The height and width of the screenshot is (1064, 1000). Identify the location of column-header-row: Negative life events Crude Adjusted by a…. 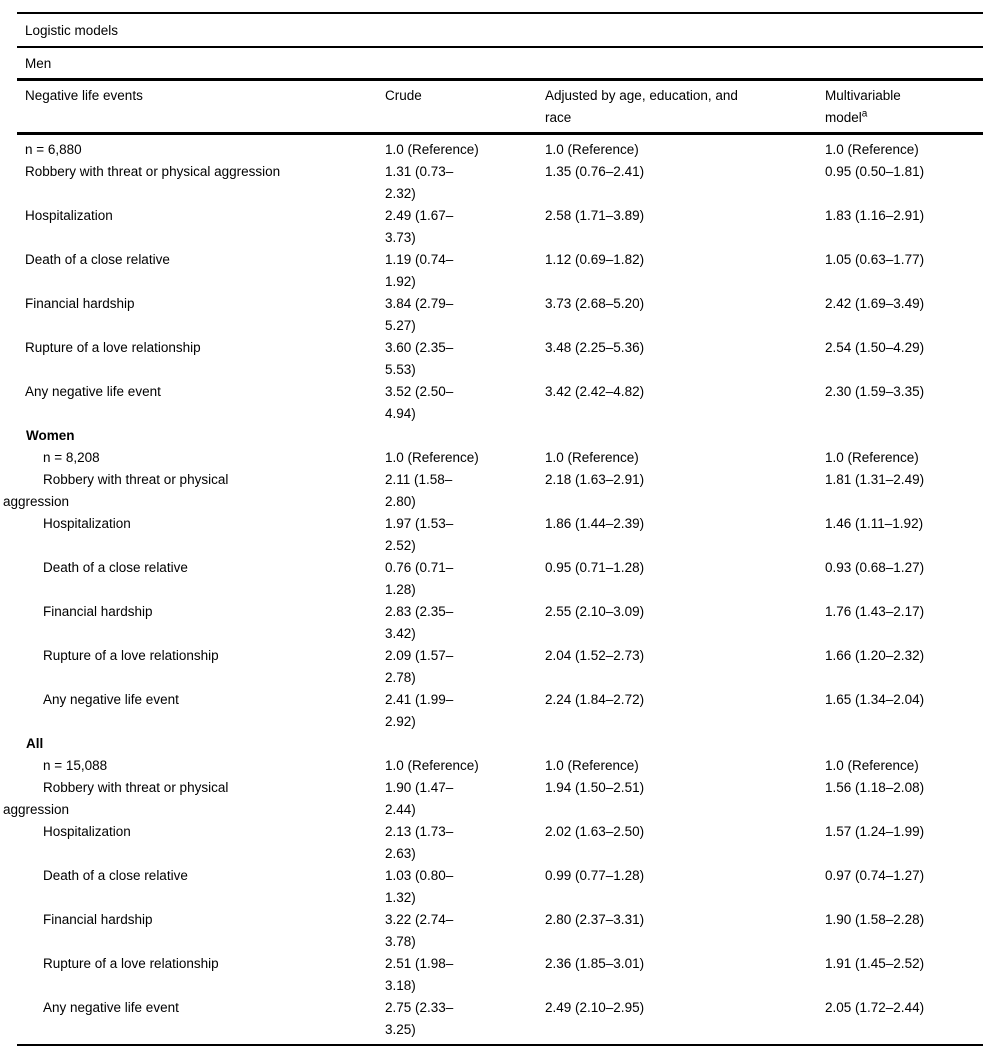
(500, 106).